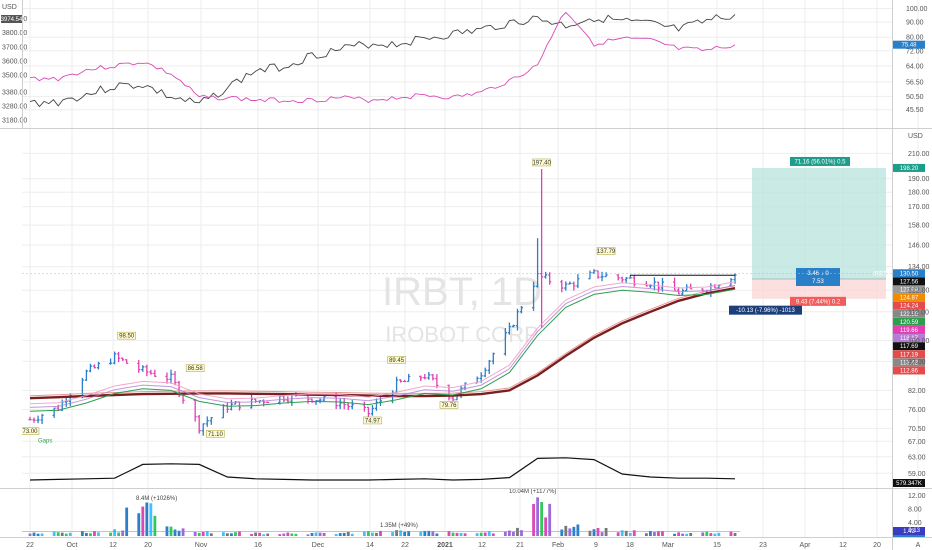 Image resolution: width=932 pixels, height=550 pixels. What do you see at coordinates (914, 531) in the screenshot?
I see `volume-badge-2: 0.13` at bounding box center [914, 531].